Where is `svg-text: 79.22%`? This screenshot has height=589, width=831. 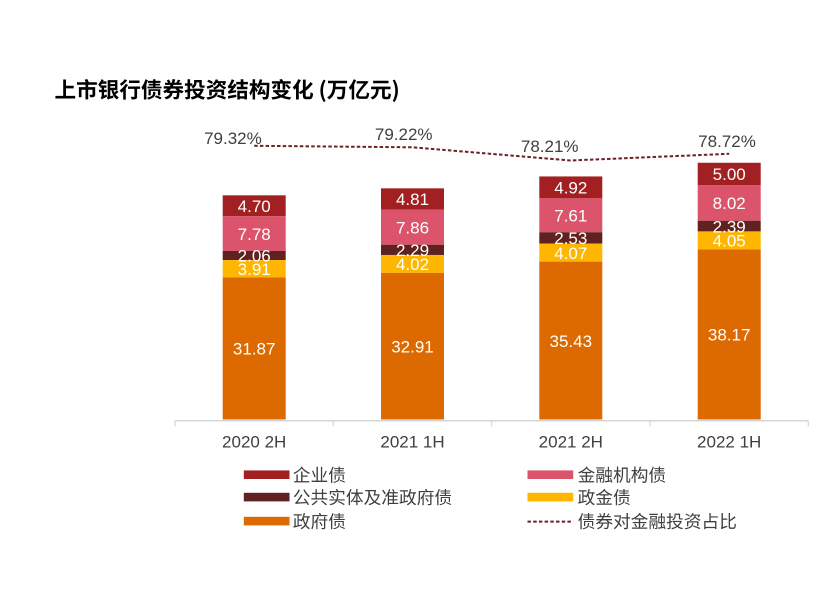 svg-text: 79.22% is located at coordinates (404, 134).